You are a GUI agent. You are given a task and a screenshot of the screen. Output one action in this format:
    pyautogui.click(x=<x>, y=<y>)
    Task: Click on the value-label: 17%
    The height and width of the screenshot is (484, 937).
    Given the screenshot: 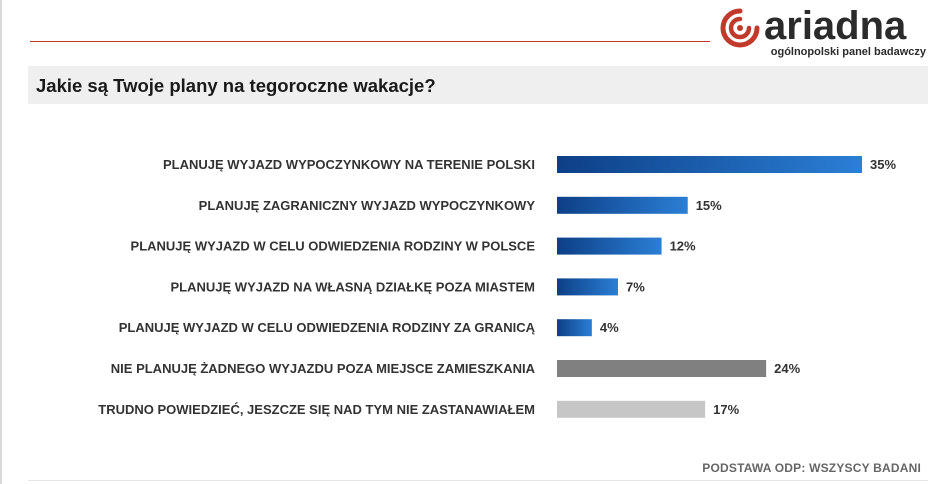 What is the action you would take?
    pyautogui.click(x=726, y=409)
    